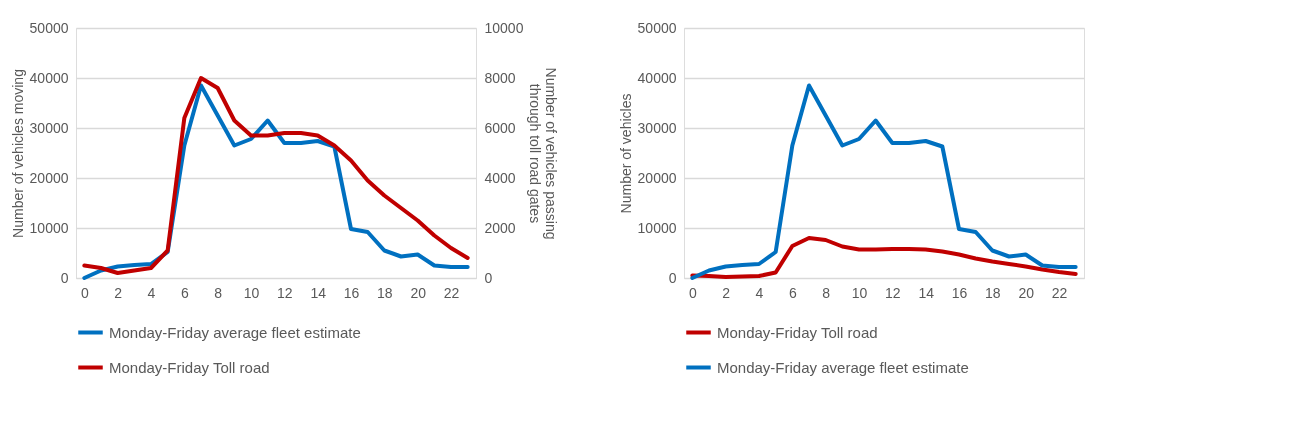  I want to click on y-axis-title: Number of vehicles moving, so click(17, 153).